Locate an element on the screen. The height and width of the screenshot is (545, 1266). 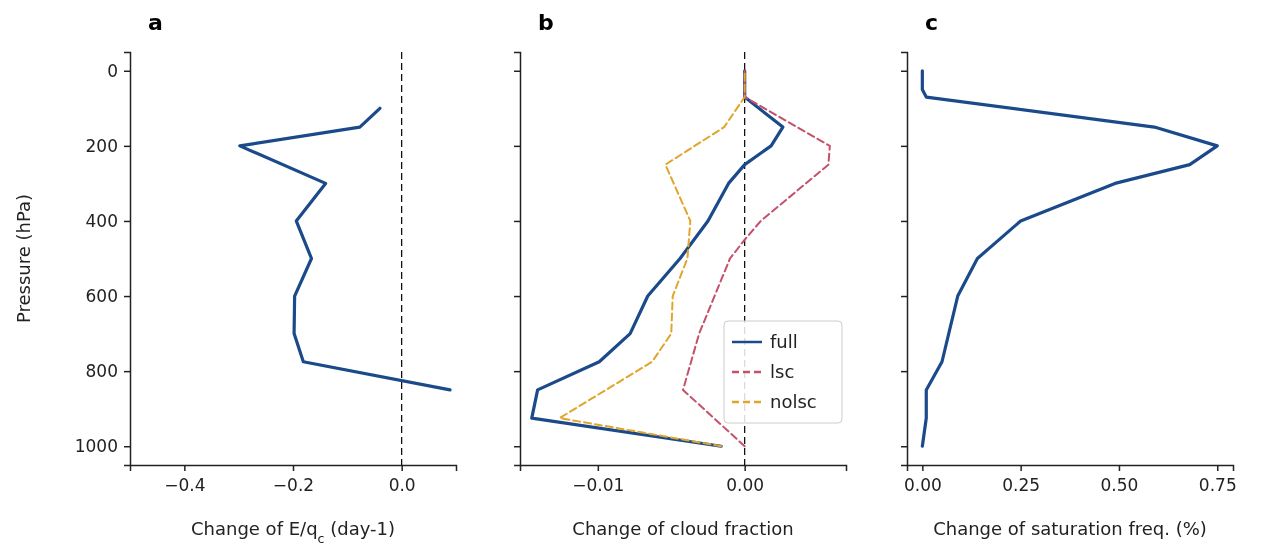
y-tick-label: 600 is located at coordinates (101, 295).